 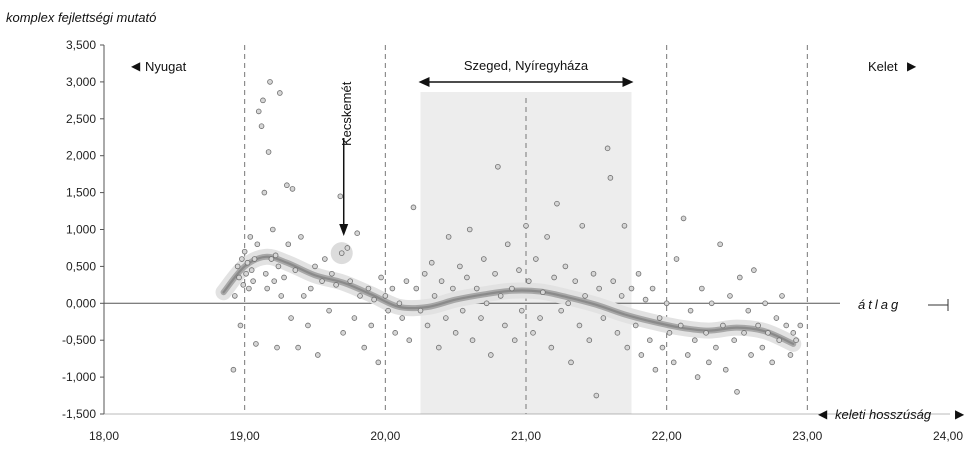 What do you see at coordinates (938, 305) in the screenshot?
I see `baseline-end-icon` at bounding box center [938, 305].